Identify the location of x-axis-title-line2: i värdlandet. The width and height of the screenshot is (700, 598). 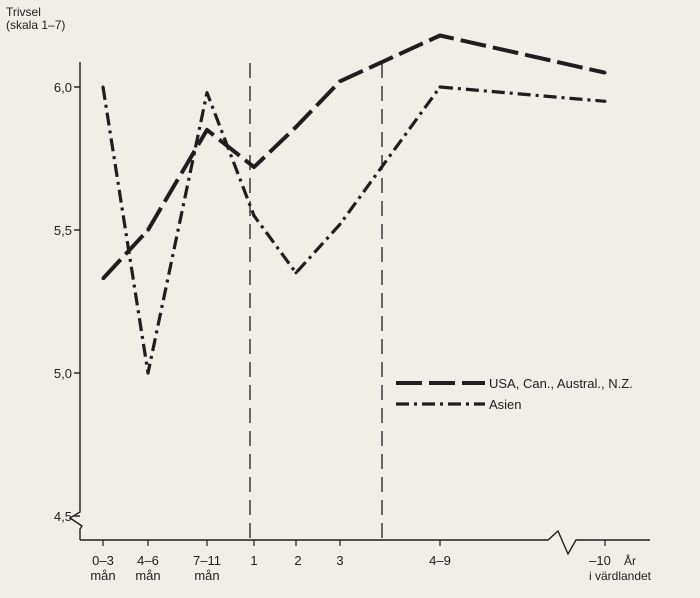
(620, 576).